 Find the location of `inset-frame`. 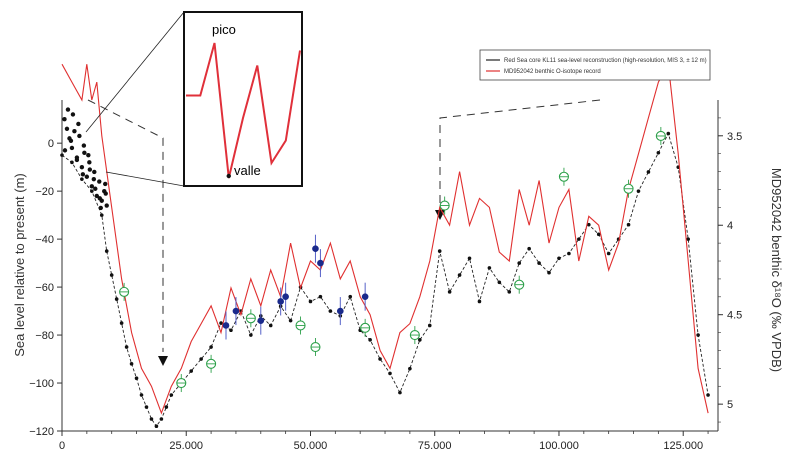

inset-frame is located at coordinates (243, 99).